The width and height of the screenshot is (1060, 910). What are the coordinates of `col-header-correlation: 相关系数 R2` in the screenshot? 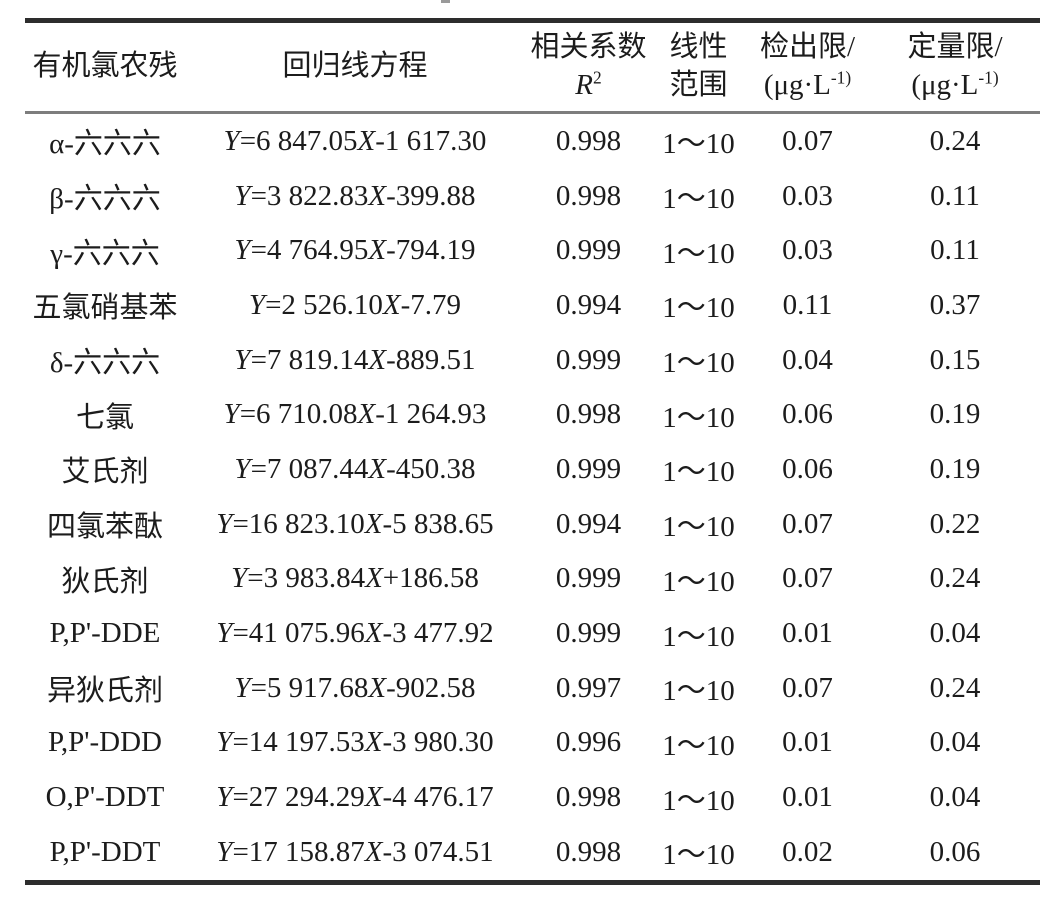 It's located at (588, 67).